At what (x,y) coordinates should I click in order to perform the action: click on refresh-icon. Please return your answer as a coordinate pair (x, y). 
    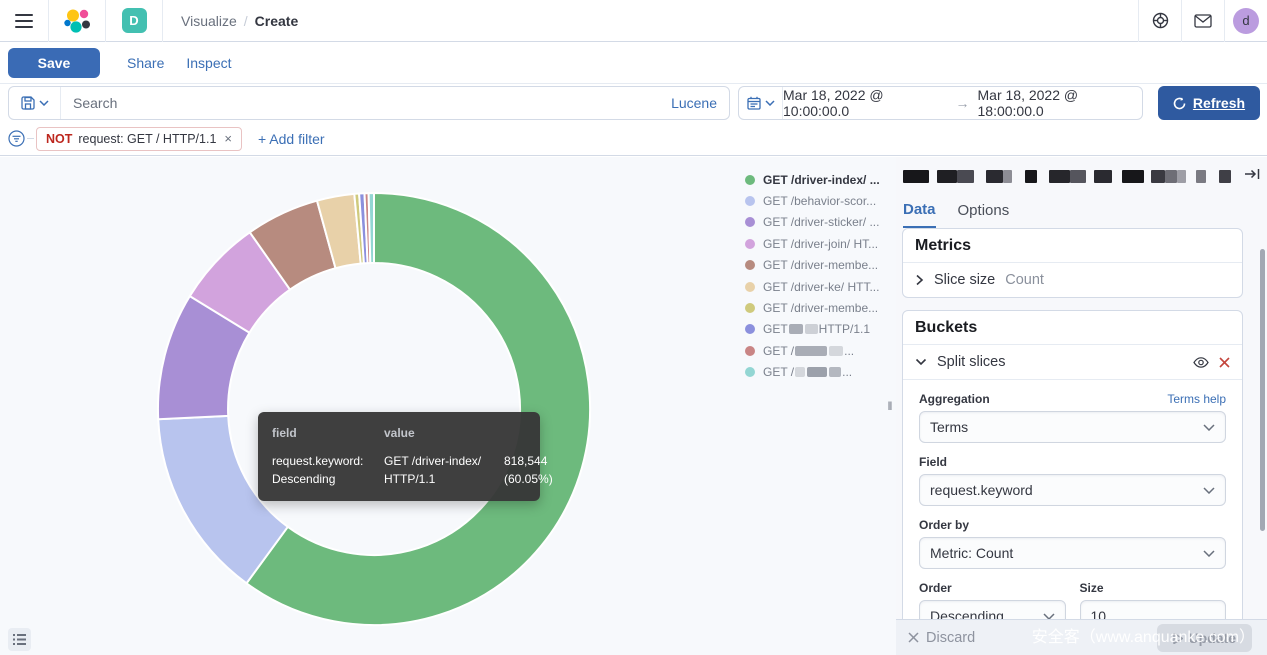
    Looking at the image, I should click on (1179, 103).